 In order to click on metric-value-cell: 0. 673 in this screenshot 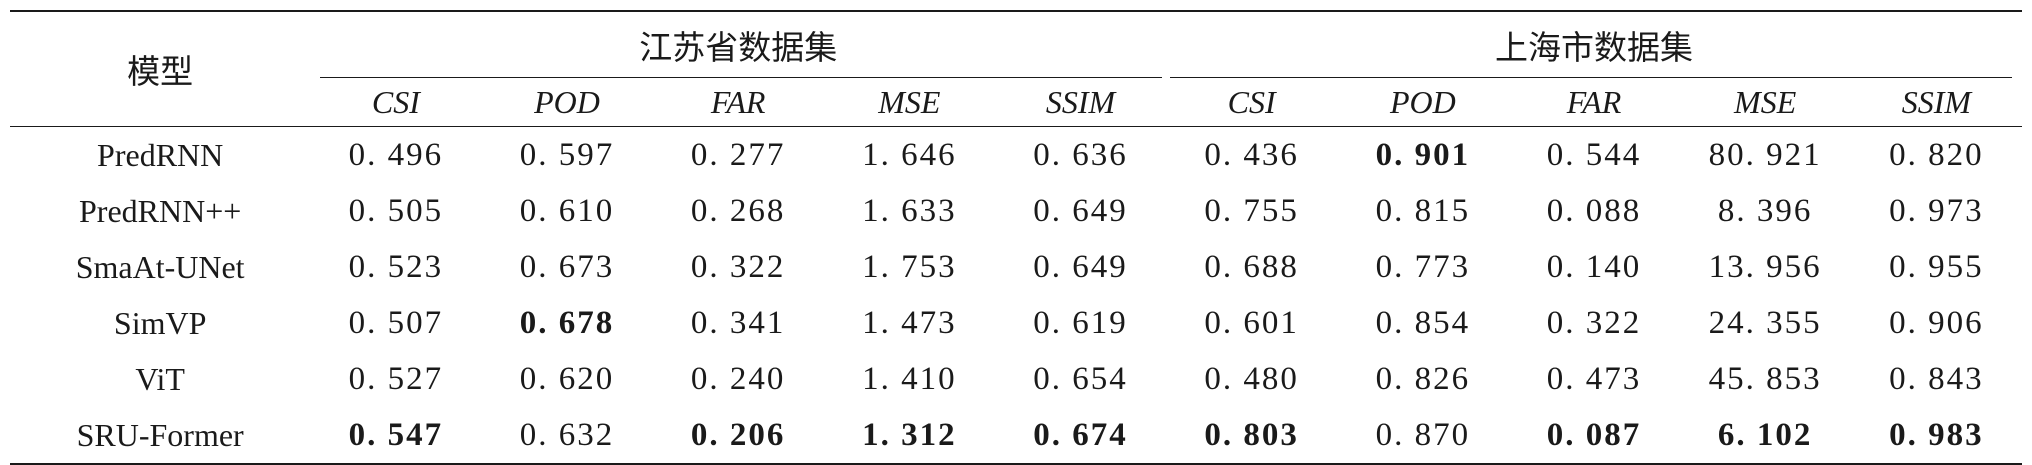, I will do `click(567, 266)`.